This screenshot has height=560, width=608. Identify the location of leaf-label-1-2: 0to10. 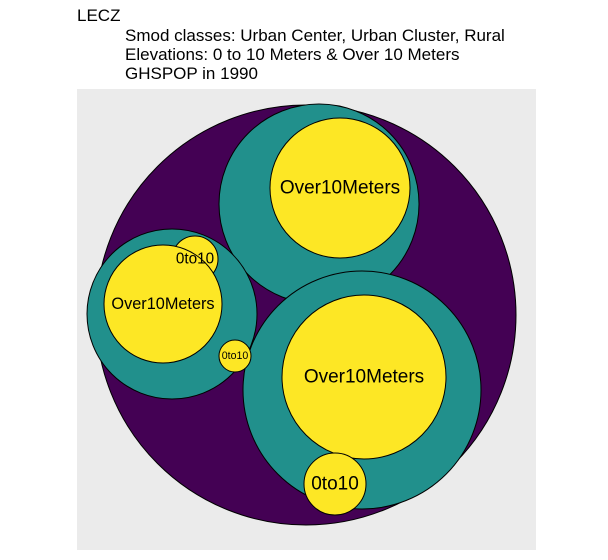
(195, 259).